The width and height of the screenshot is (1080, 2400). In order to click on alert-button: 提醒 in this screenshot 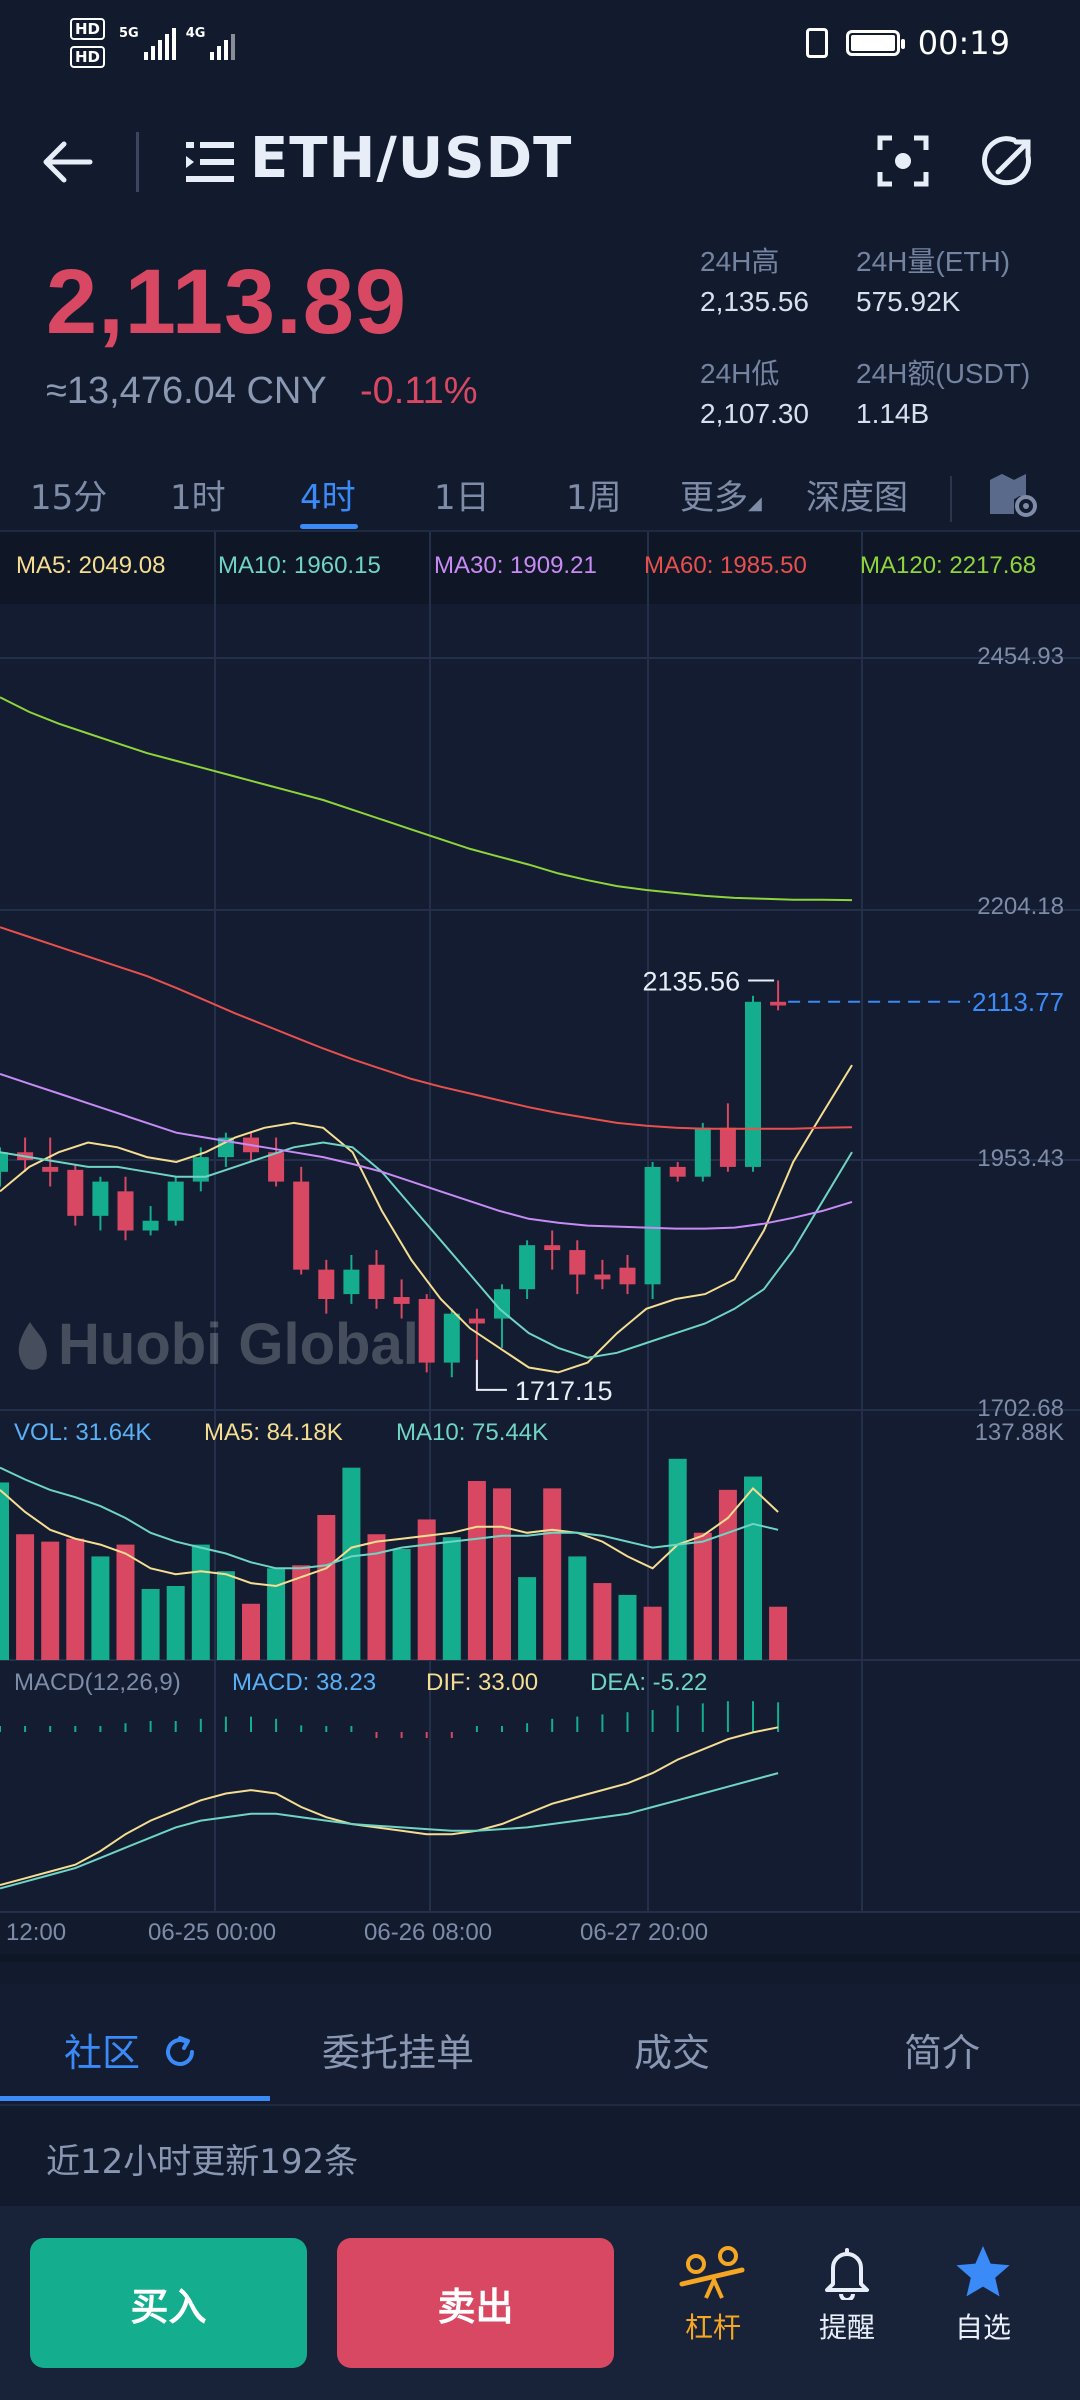, I will do `click(847, 2295)`.